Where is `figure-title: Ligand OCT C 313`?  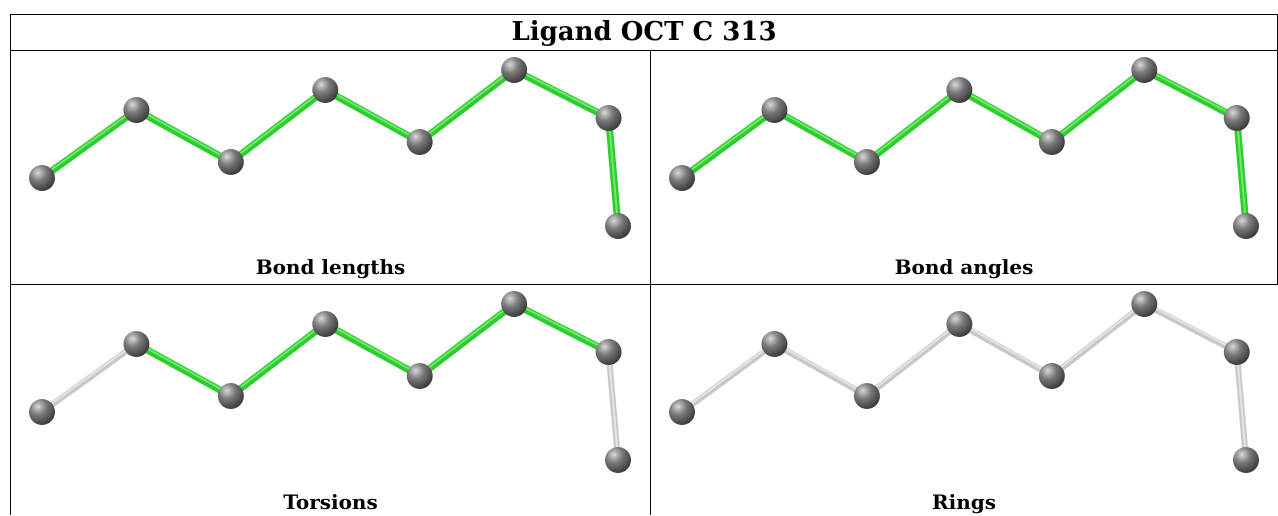 figure-title: Ligand OCT C 313 is located at coordinates (644, 32).